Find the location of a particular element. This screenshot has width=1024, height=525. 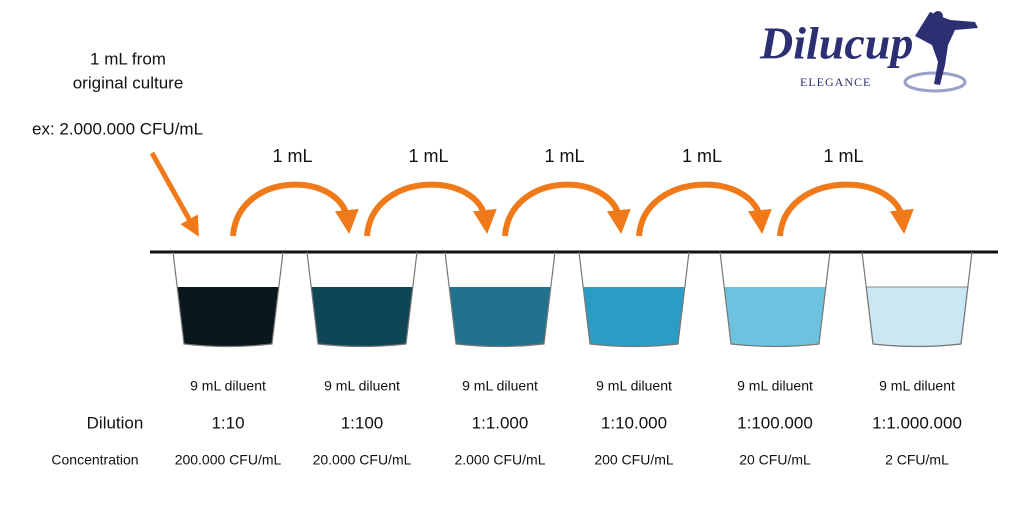

concentration-label: 200.000 CFU/mL is located at coordinates (228, 460).